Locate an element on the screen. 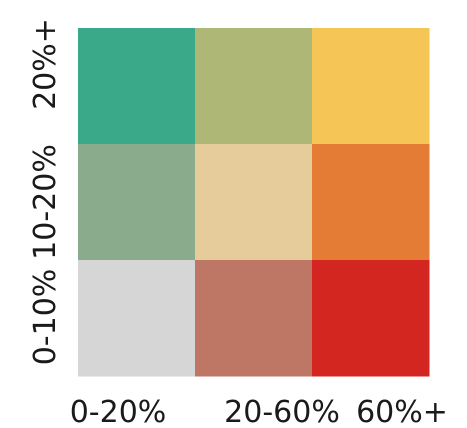 Image resolution: width=467 pixels, height=428 pixels. y-tick-label-2: 10-20% is located at coordinates (45, 202).